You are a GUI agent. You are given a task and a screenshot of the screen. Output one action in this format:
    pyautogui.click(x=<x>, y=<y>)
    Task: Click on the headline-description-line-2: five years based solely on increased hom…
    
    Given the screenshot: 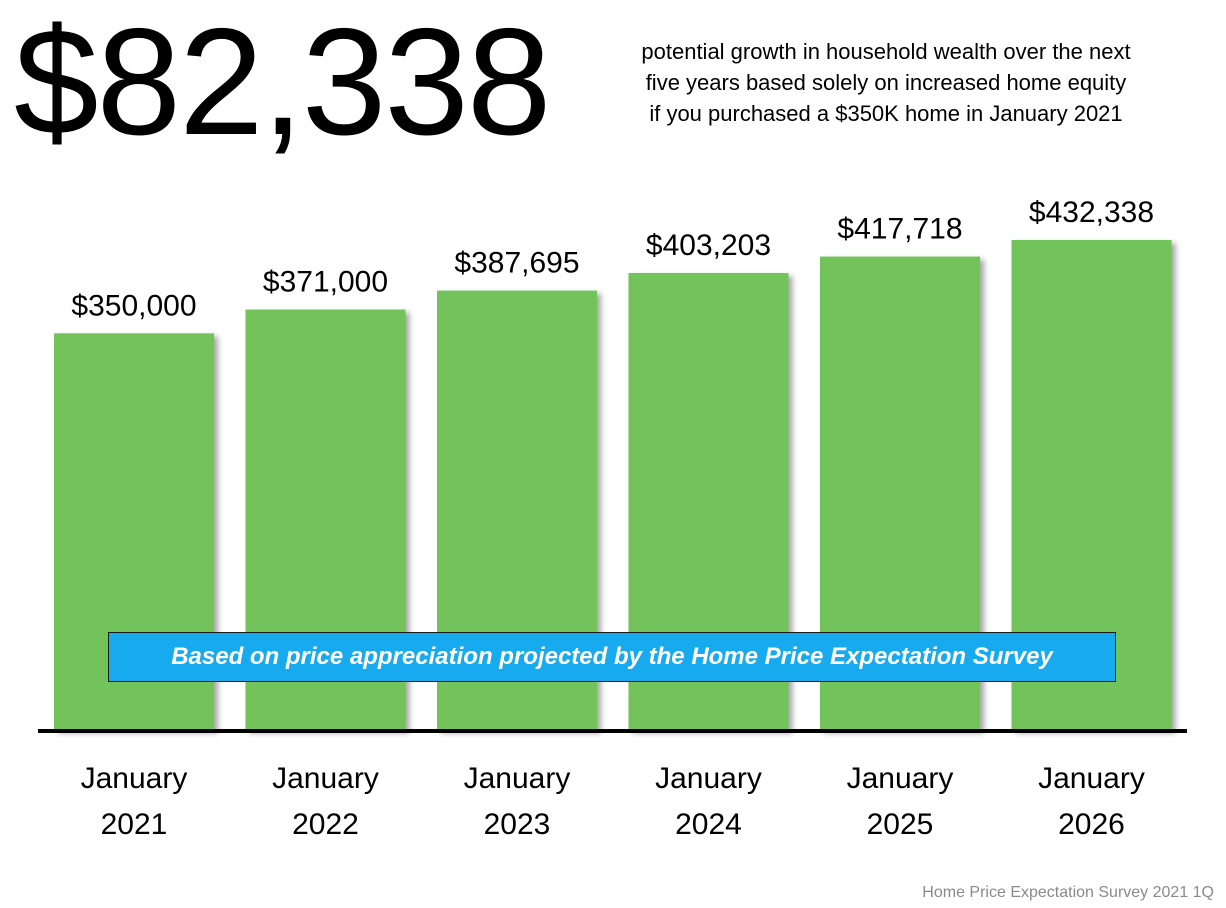 What is the action you would take?
    pyautogui.click(x=886, y=82)
    